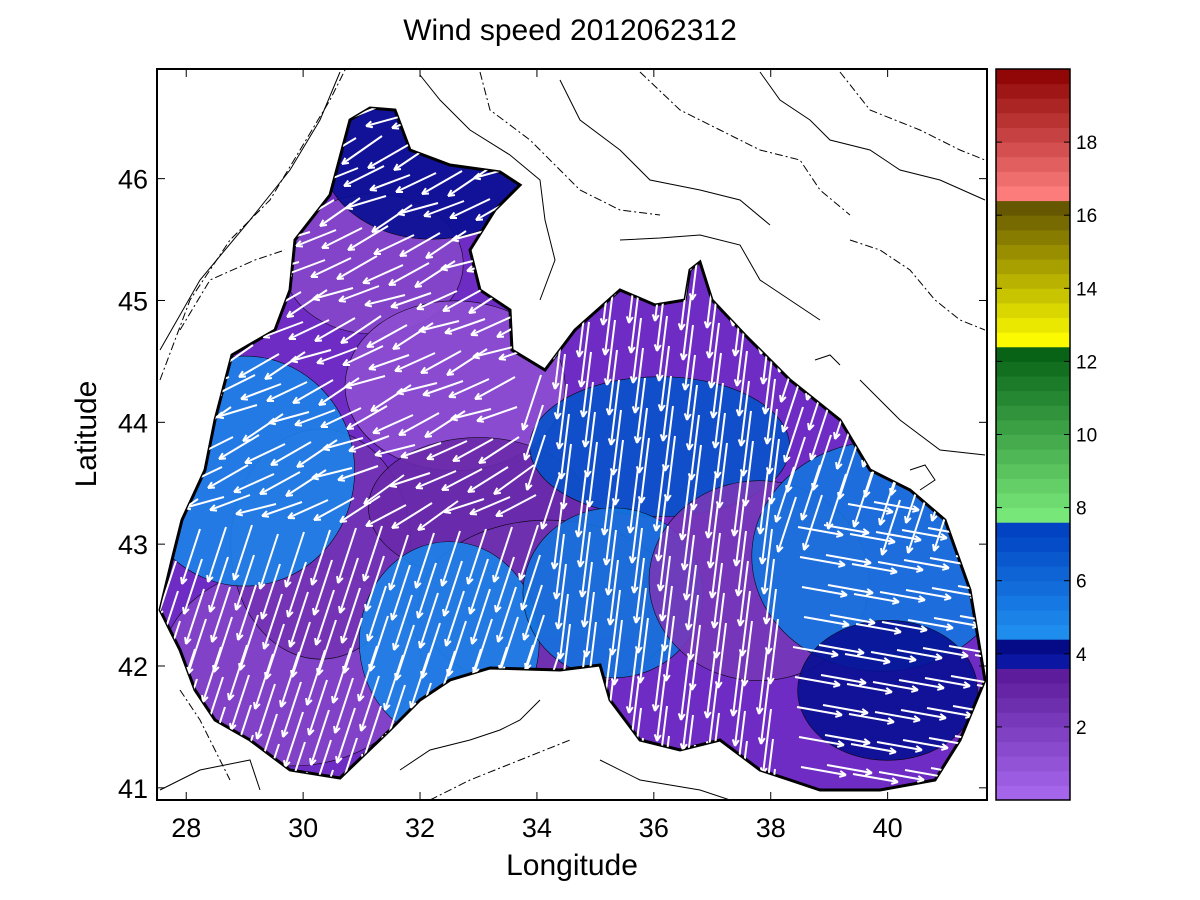  What do you see at coordinates (133, 423) in the screenshot?
I see `y-tick-label: 44` at bounding box center [133, 423].